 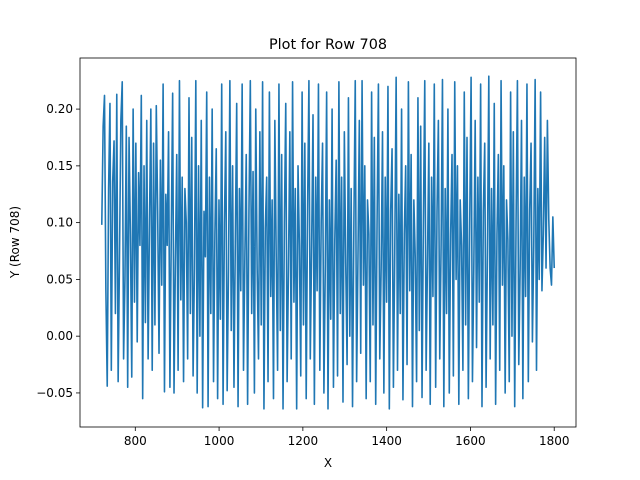 I want to click on y-tick-label: 0.10, so click(x=59, y=223).